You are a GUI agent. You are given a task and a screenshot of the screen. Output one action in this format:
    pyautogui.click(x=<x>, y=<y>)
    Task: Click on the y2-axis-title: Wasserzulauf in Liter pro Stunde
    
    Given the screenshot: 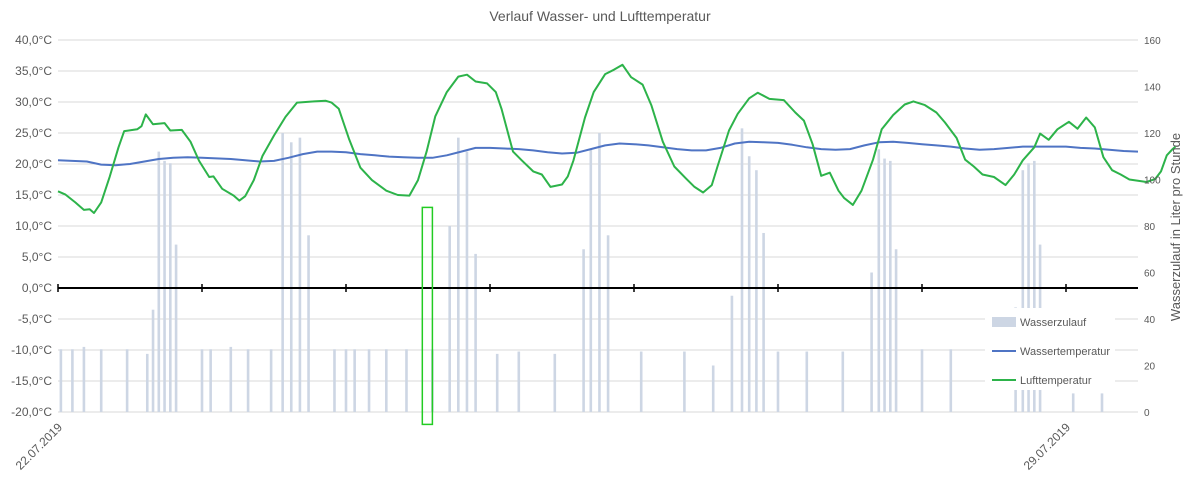 What is the action you would take?
    pyautogui.click(x=1175, y=227)
    